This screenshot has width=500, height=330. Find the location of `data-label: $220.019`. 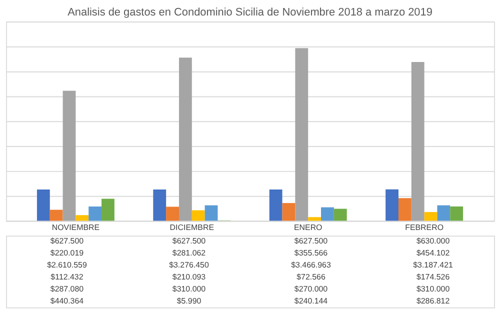

data-label: $220.019 is located at coordinates (67, 253).